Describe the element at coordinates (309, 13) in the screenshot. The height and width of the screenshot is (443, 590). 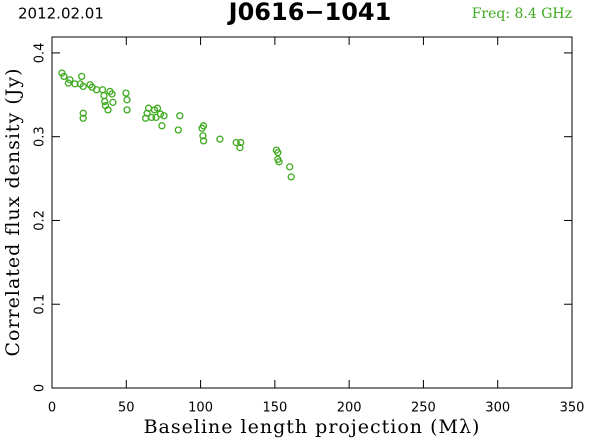
I see `chart-title: J0616−1041` at that location.